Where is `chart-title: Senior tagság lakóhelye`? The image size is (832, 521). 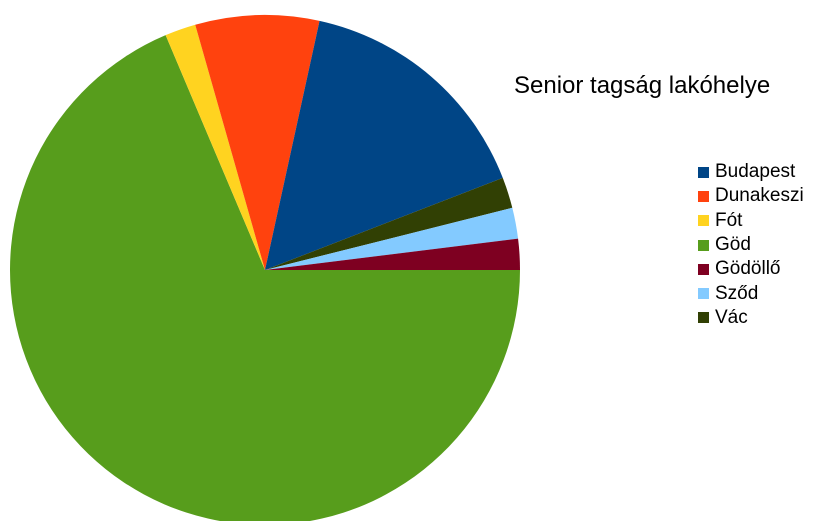 chart-title: Senior tagság lakóhelye is located at coordinates (642, 85).